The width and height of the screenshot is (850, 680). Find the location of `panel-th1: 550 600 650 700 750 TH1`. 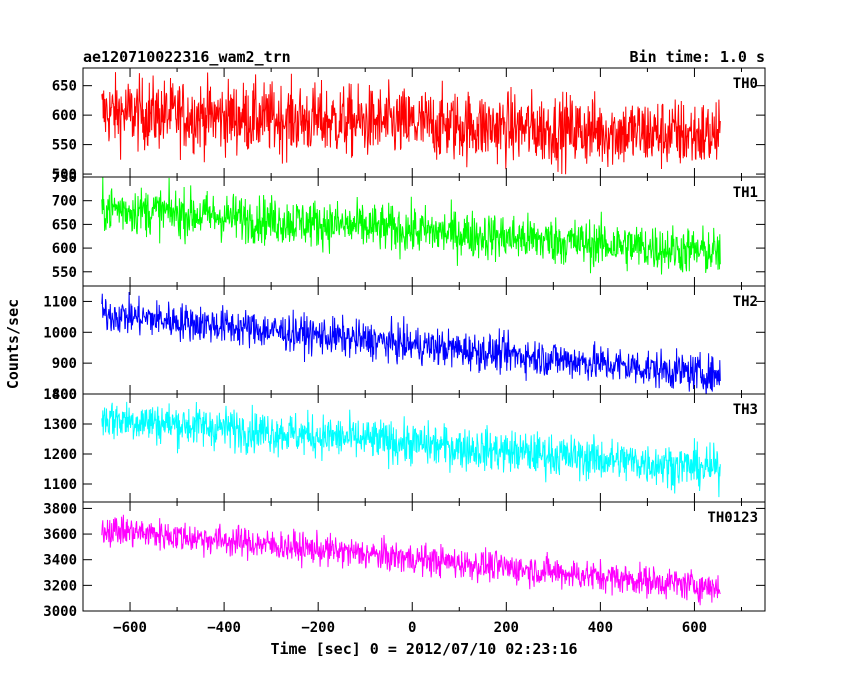

panel-th1: 550 600 650 700 750 TH1 is located at coordinates (409, 228).